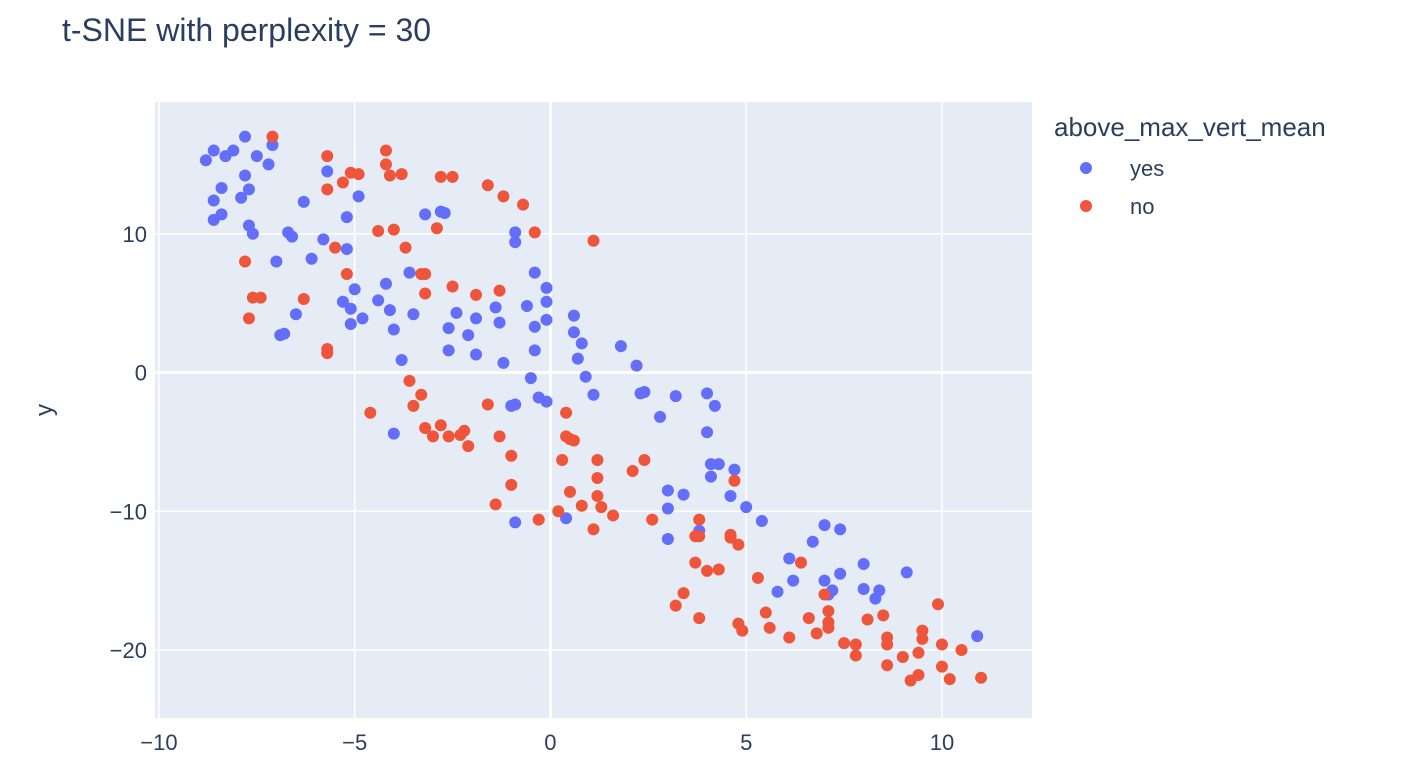  I want to click on legend-item-yes: yes, so click(1122, 168).